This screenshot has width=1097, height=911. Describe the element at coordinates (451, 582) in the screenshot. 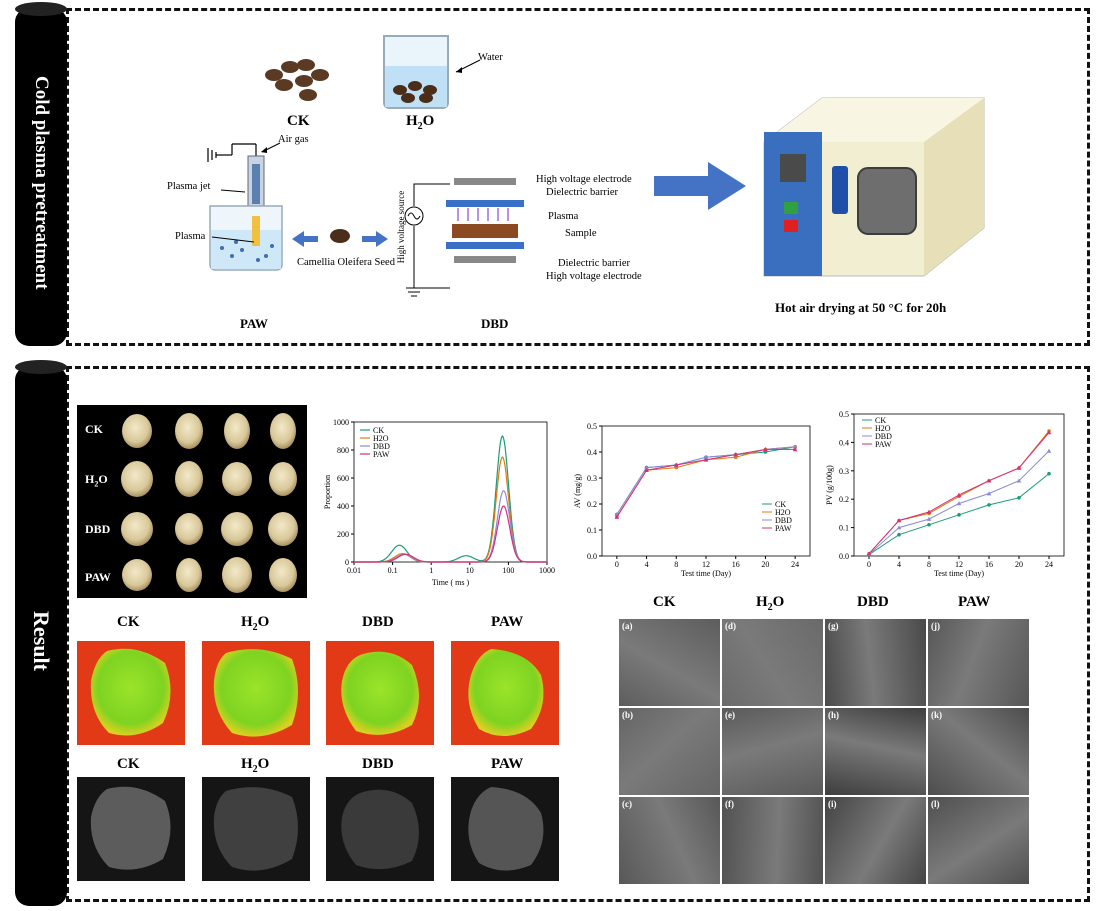

I see `nmr-xlabel: Time ( ms )` at that location.